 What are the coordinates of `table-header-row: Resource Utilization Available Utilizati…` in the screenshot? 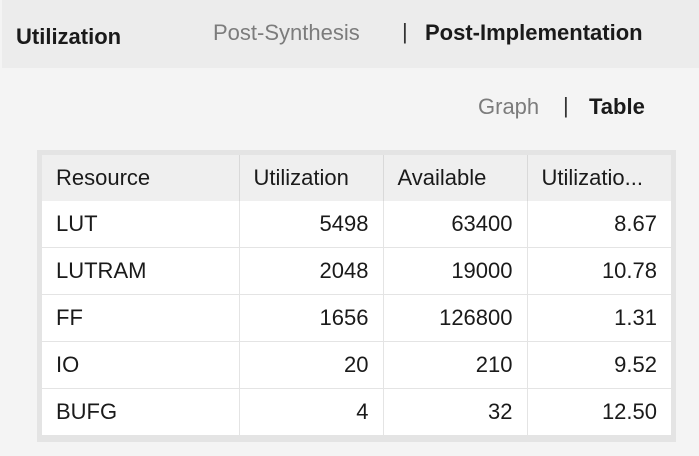 It's located at (356, 178).